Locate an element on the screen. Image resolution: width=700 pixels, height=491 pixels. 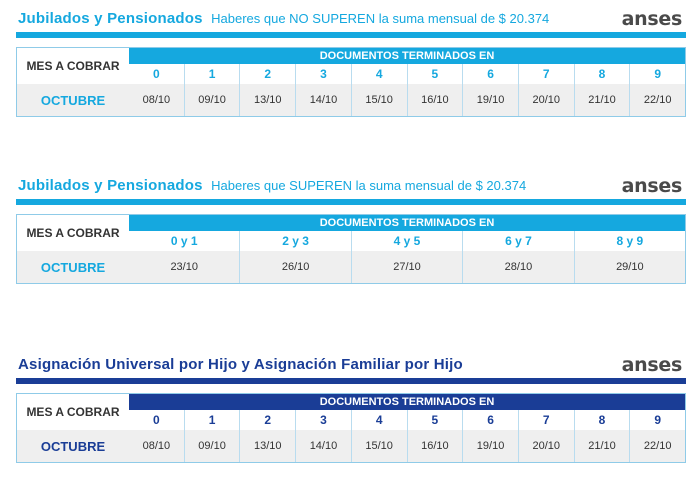
payment-date-cell: 23/10 is located at coordinates (184, 267).